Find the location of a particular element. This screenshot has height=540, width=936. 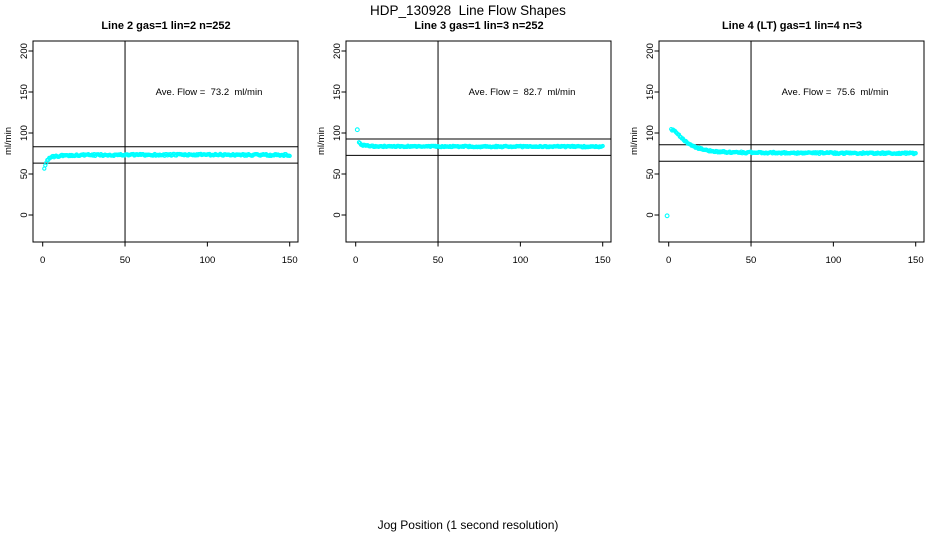

ave-flow-annotation: Ave. Flow = 75.6 ml/min is located at coordinates (835, 92).